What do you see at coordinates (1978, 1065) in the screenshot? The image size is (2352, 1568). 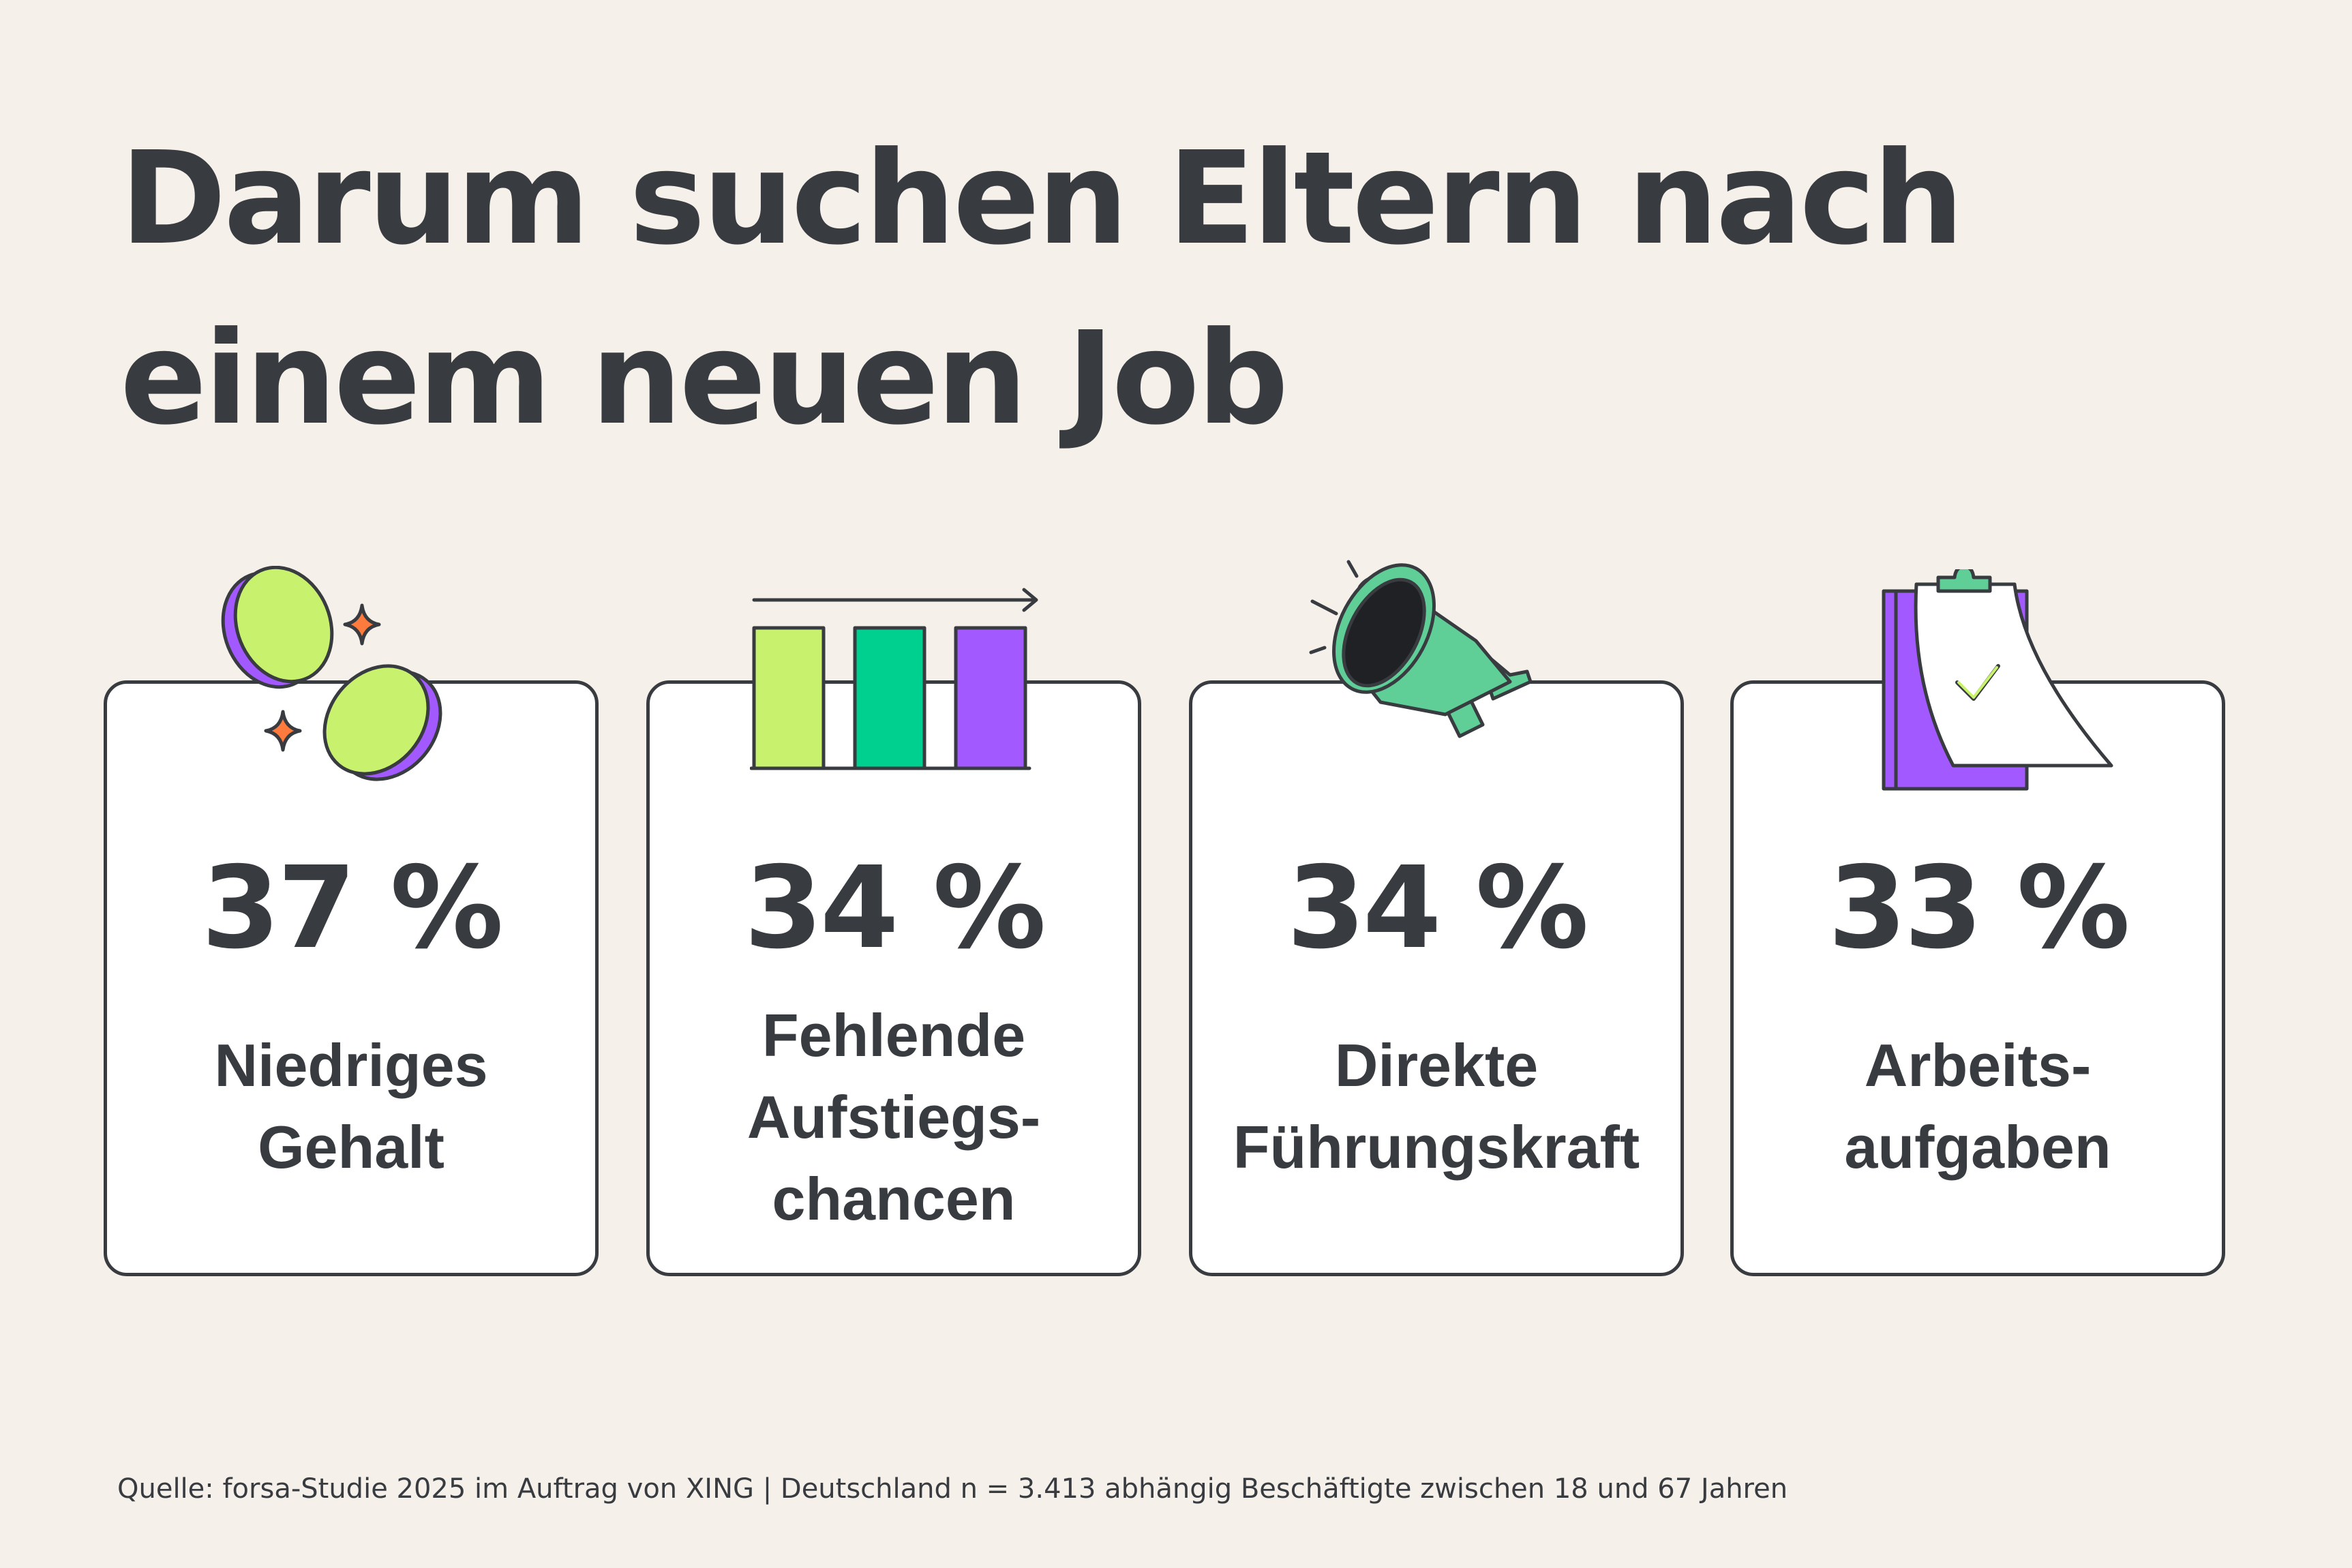 I see `stat-label-line: Arbeits-` at bounding box center [1978, 1065].